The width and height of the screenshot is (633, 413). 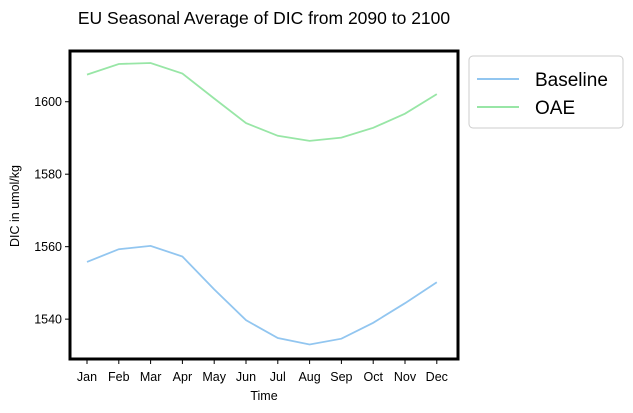 What do you see at coordinates (373, 377) in the screenshot?
I see `x-tick-label: Oct` at bounding box center [373, 377].